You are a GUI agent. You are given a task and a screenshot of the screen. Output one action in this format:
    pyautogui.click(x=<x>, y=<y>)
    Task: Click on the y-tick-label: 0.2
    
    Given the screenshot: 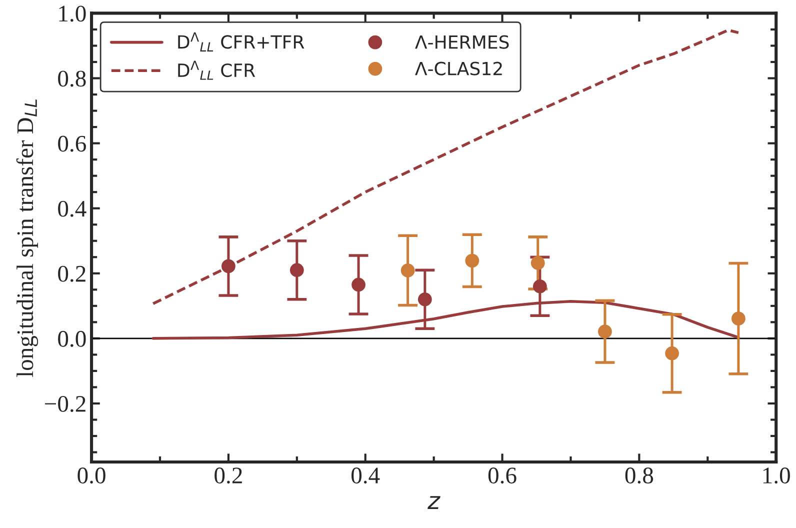 What is the action you would take?
    pyautogui.click(x=72, y=274)
    